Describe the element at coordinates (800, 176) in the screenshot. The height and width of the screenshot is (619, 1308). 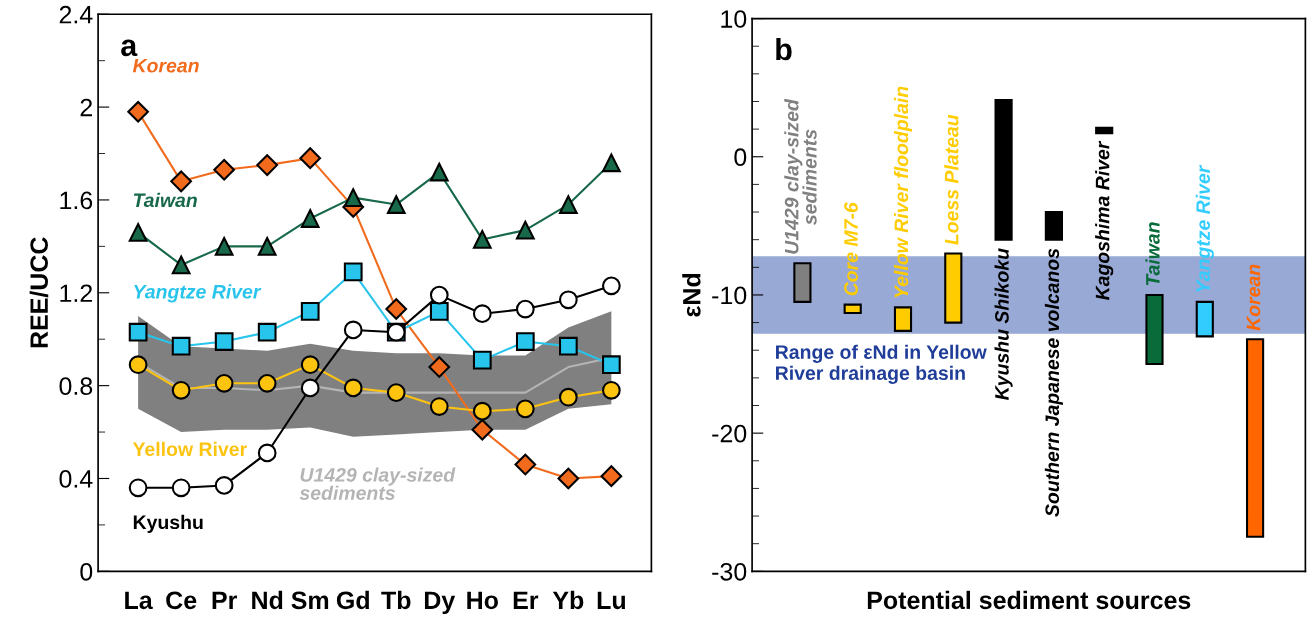
I see `category-label: U1429 clay-sized sediments` at that location.